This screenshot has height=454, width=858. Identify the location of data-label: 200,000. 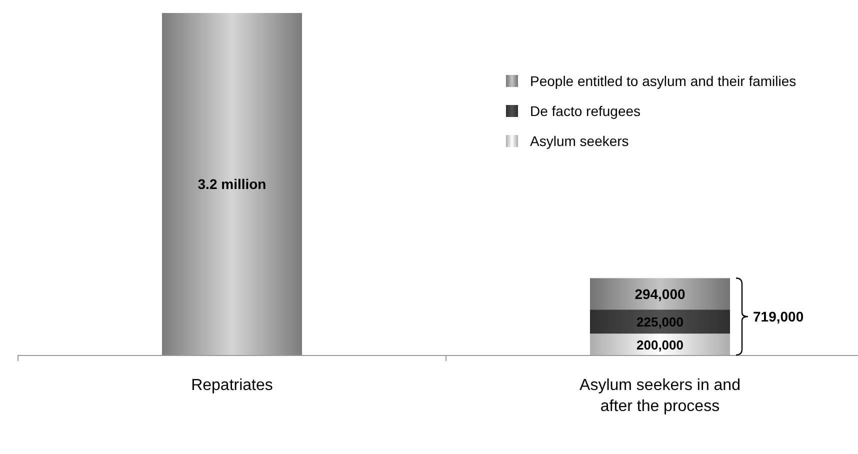
(660, 344).